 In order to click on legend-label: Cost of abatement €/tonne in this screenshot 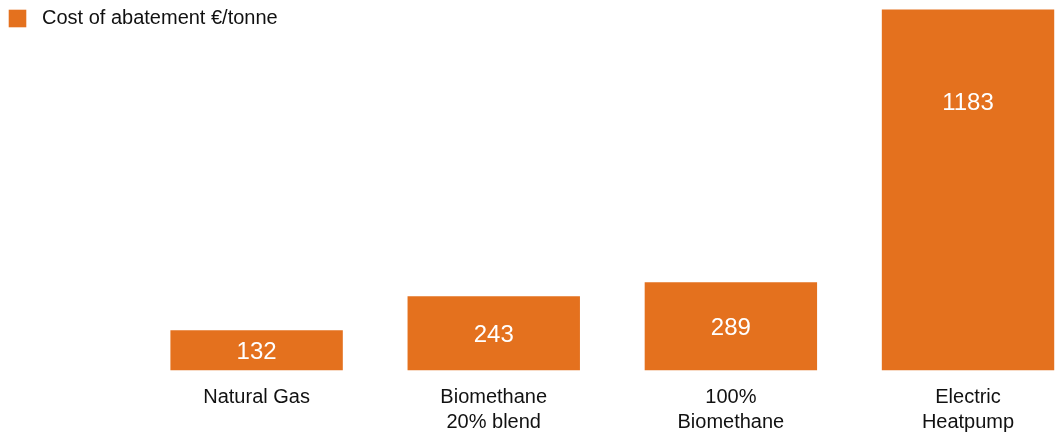, I will do `click(160, 17)`.